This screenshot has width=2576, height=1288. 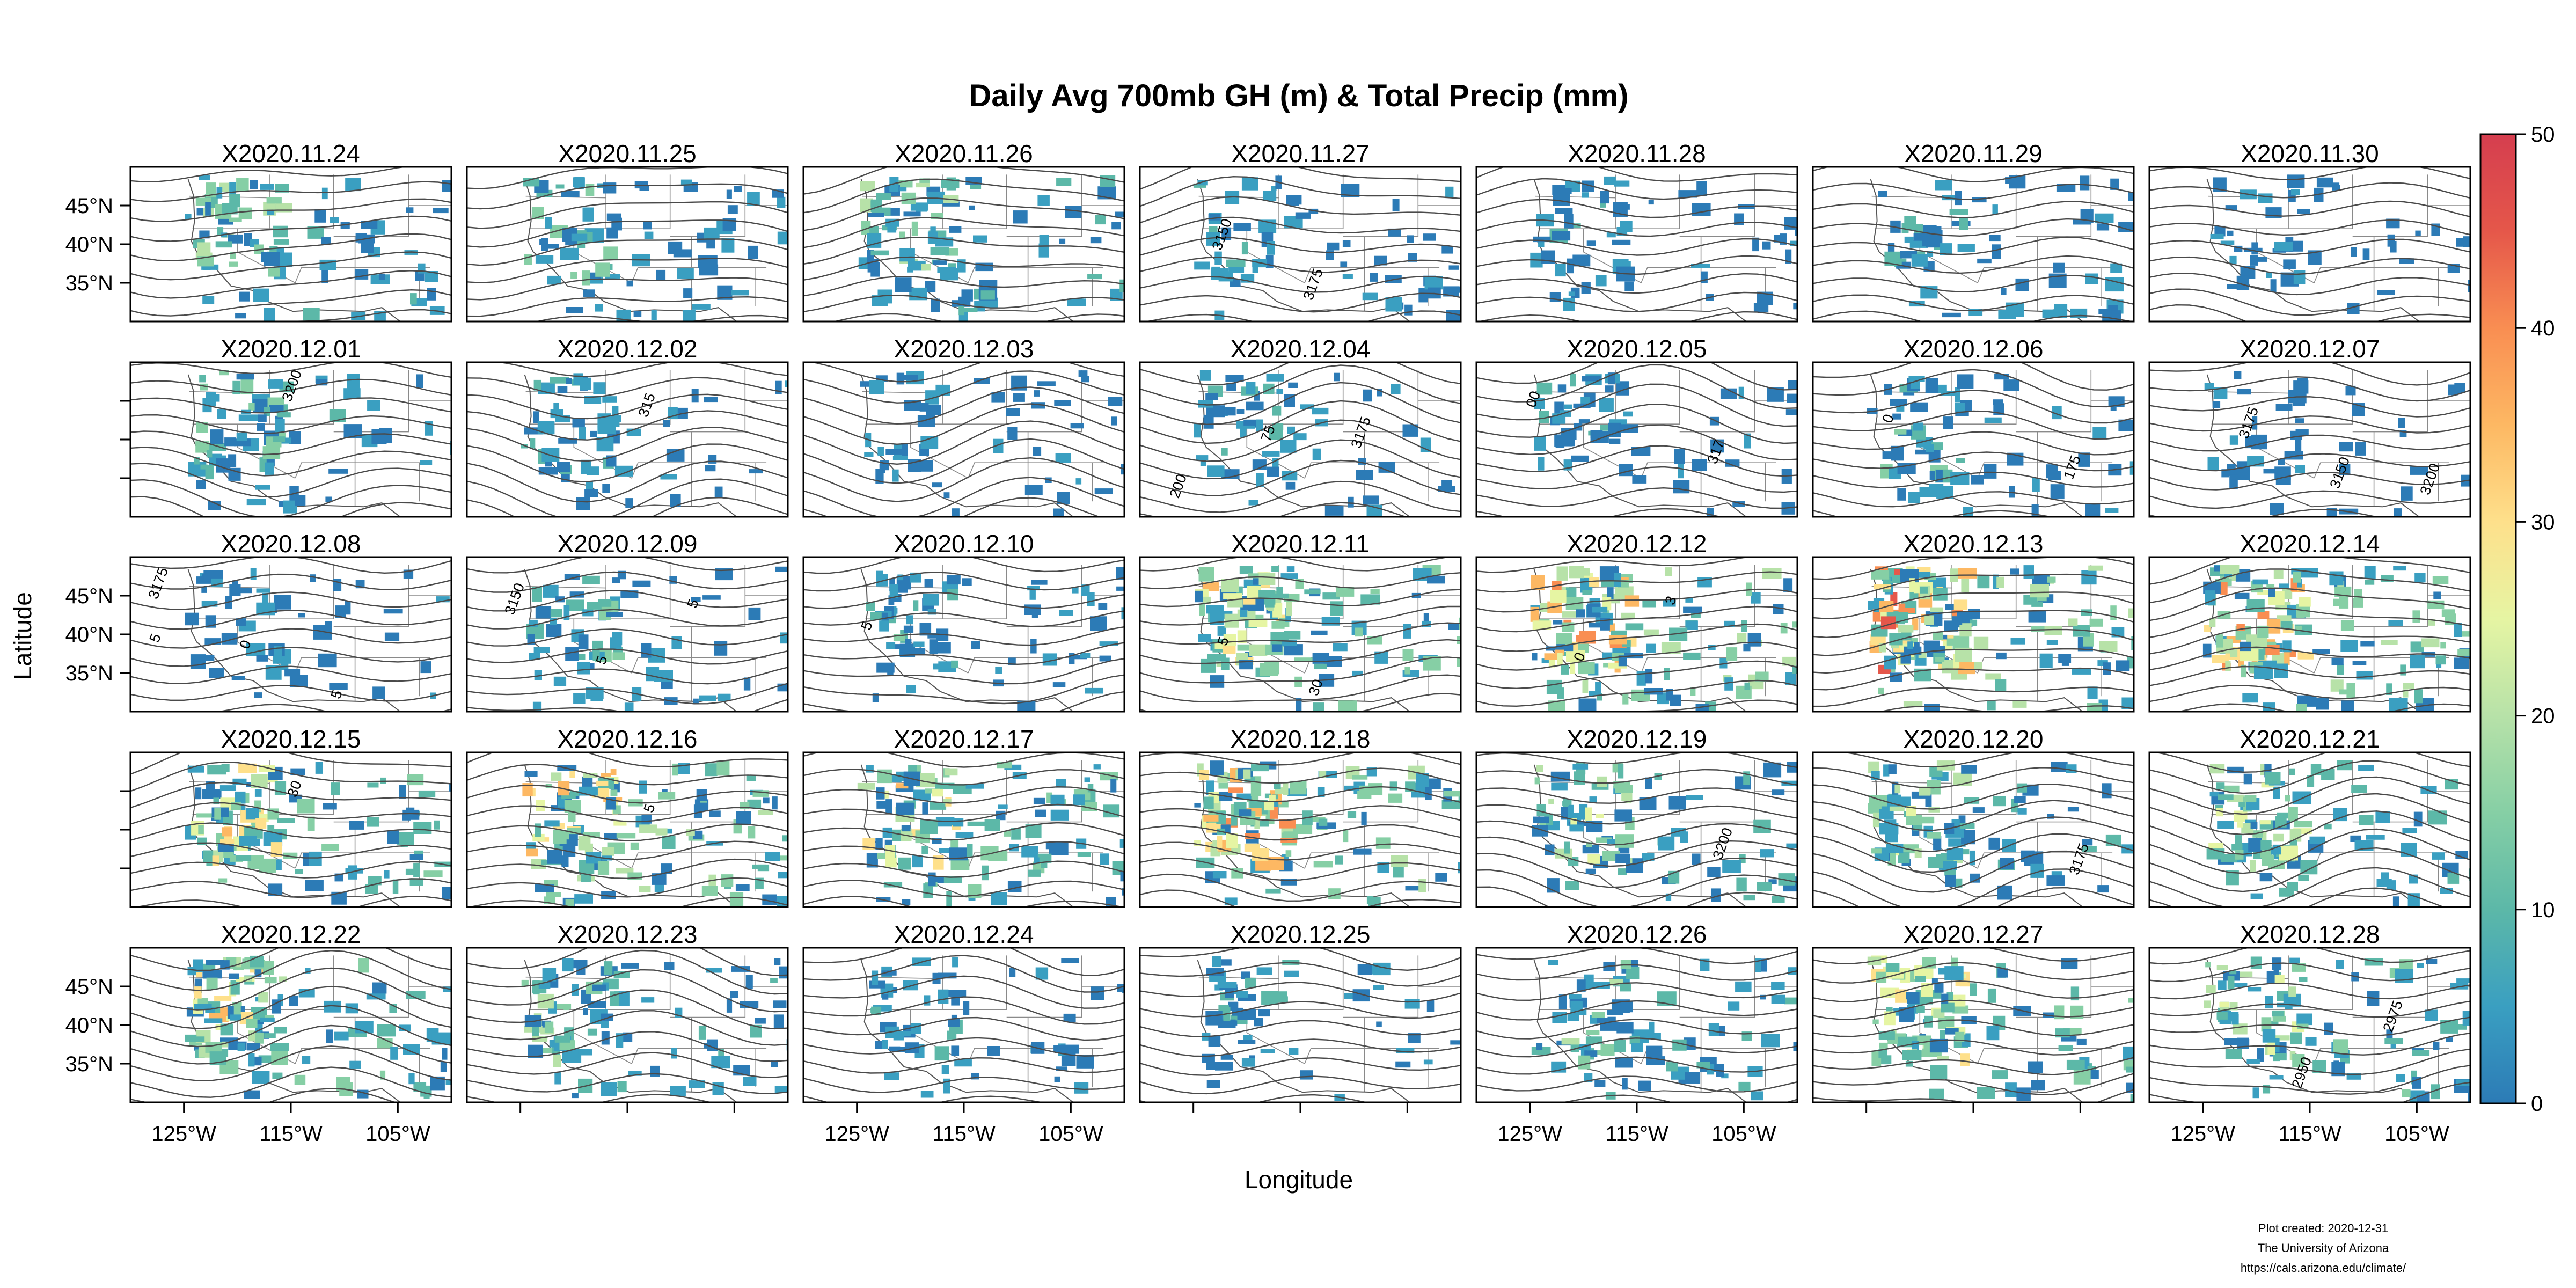 What do you see at coordinates (963, 231) in the screenshot?
I see `map-panel: X2020.11.26` at bounding box center [963, 231].